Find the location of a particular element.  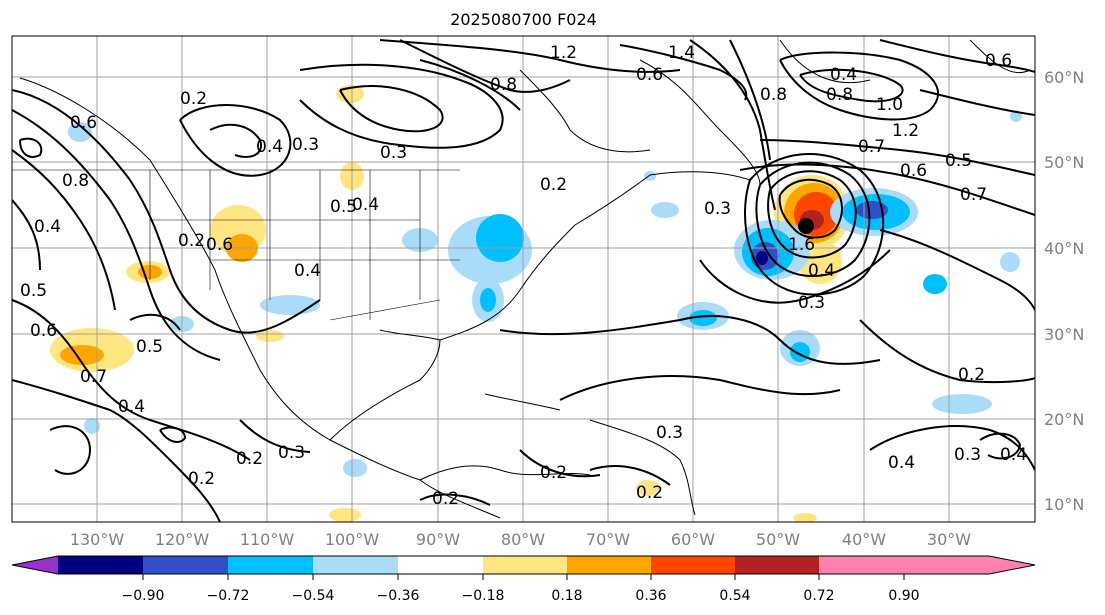

lat-label: 40°N is located at coordinates (1064, 248).